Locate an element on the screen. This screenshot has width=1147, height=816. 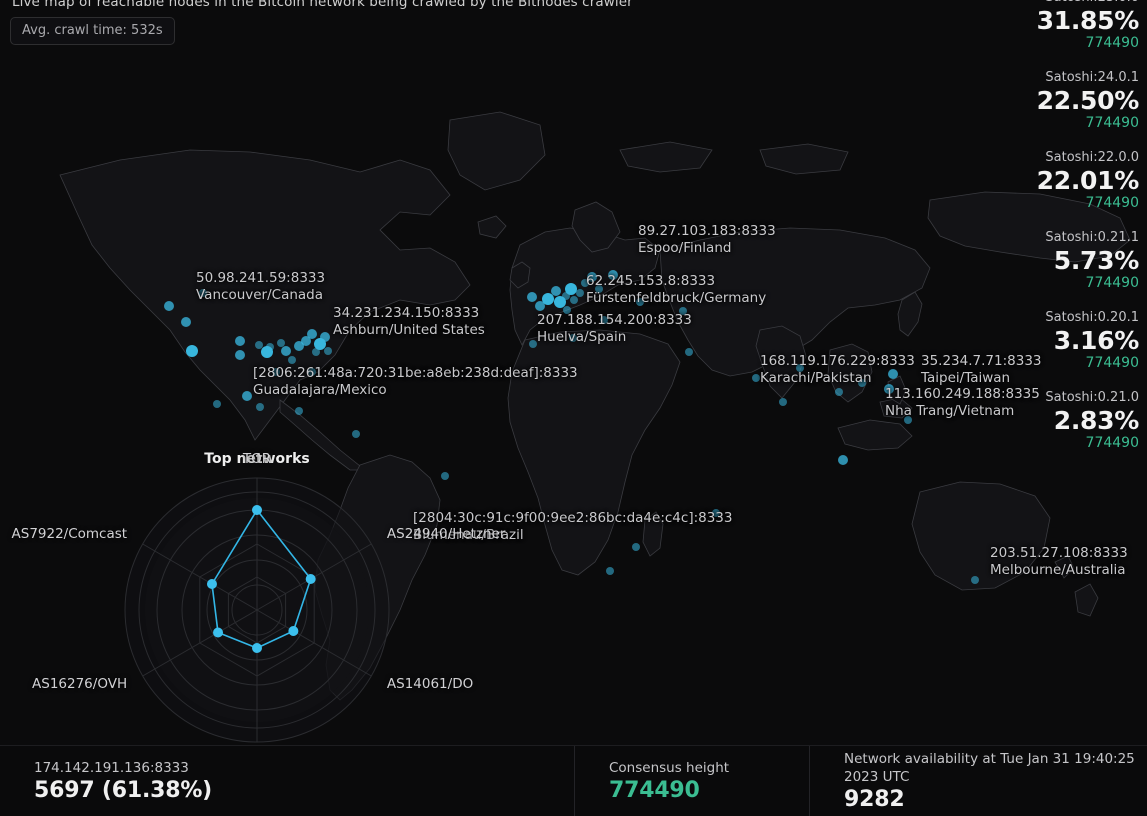
radar-axis-label: AS14061/DO is located at coordinates (430, 684).